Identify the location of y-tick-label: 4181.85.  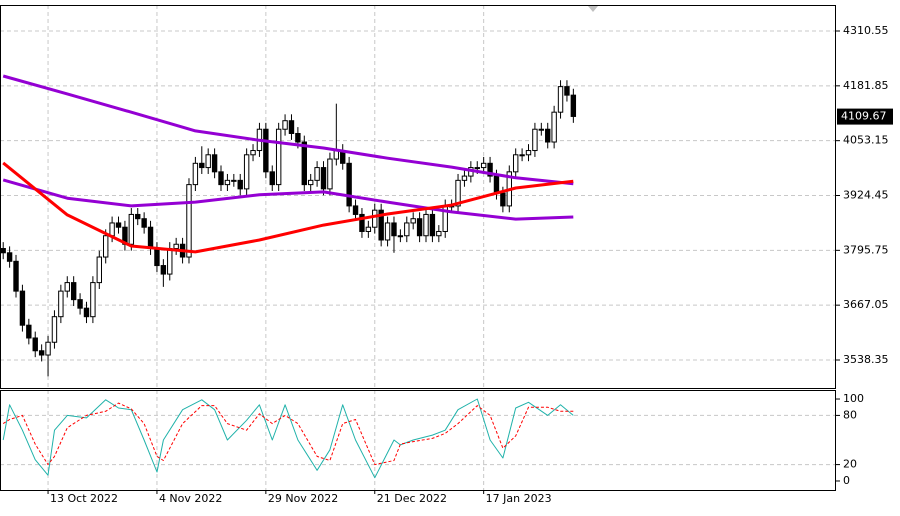
(866, 85).